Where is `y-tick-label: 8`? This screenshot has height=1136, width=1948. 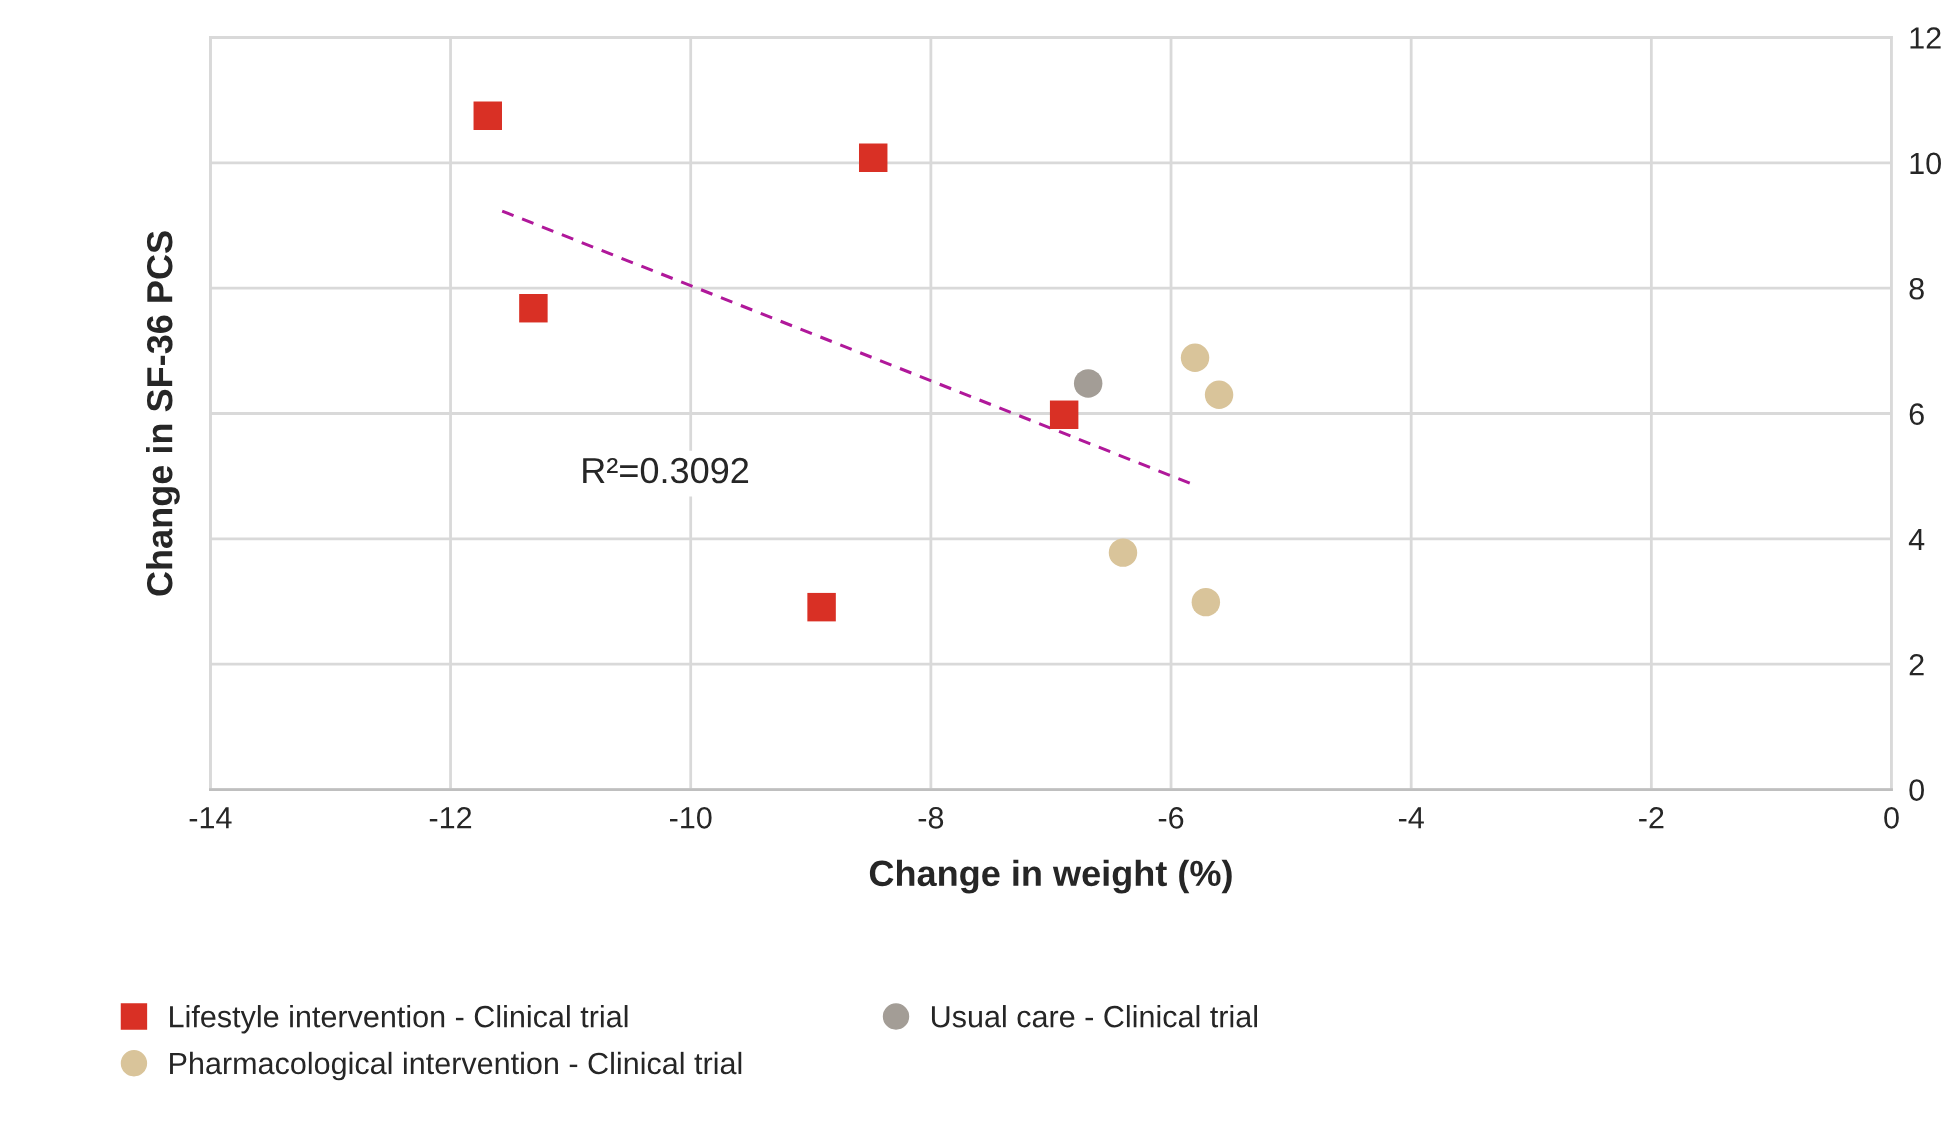 y-tick-label: 8 is located at coordinates (1916, 288).